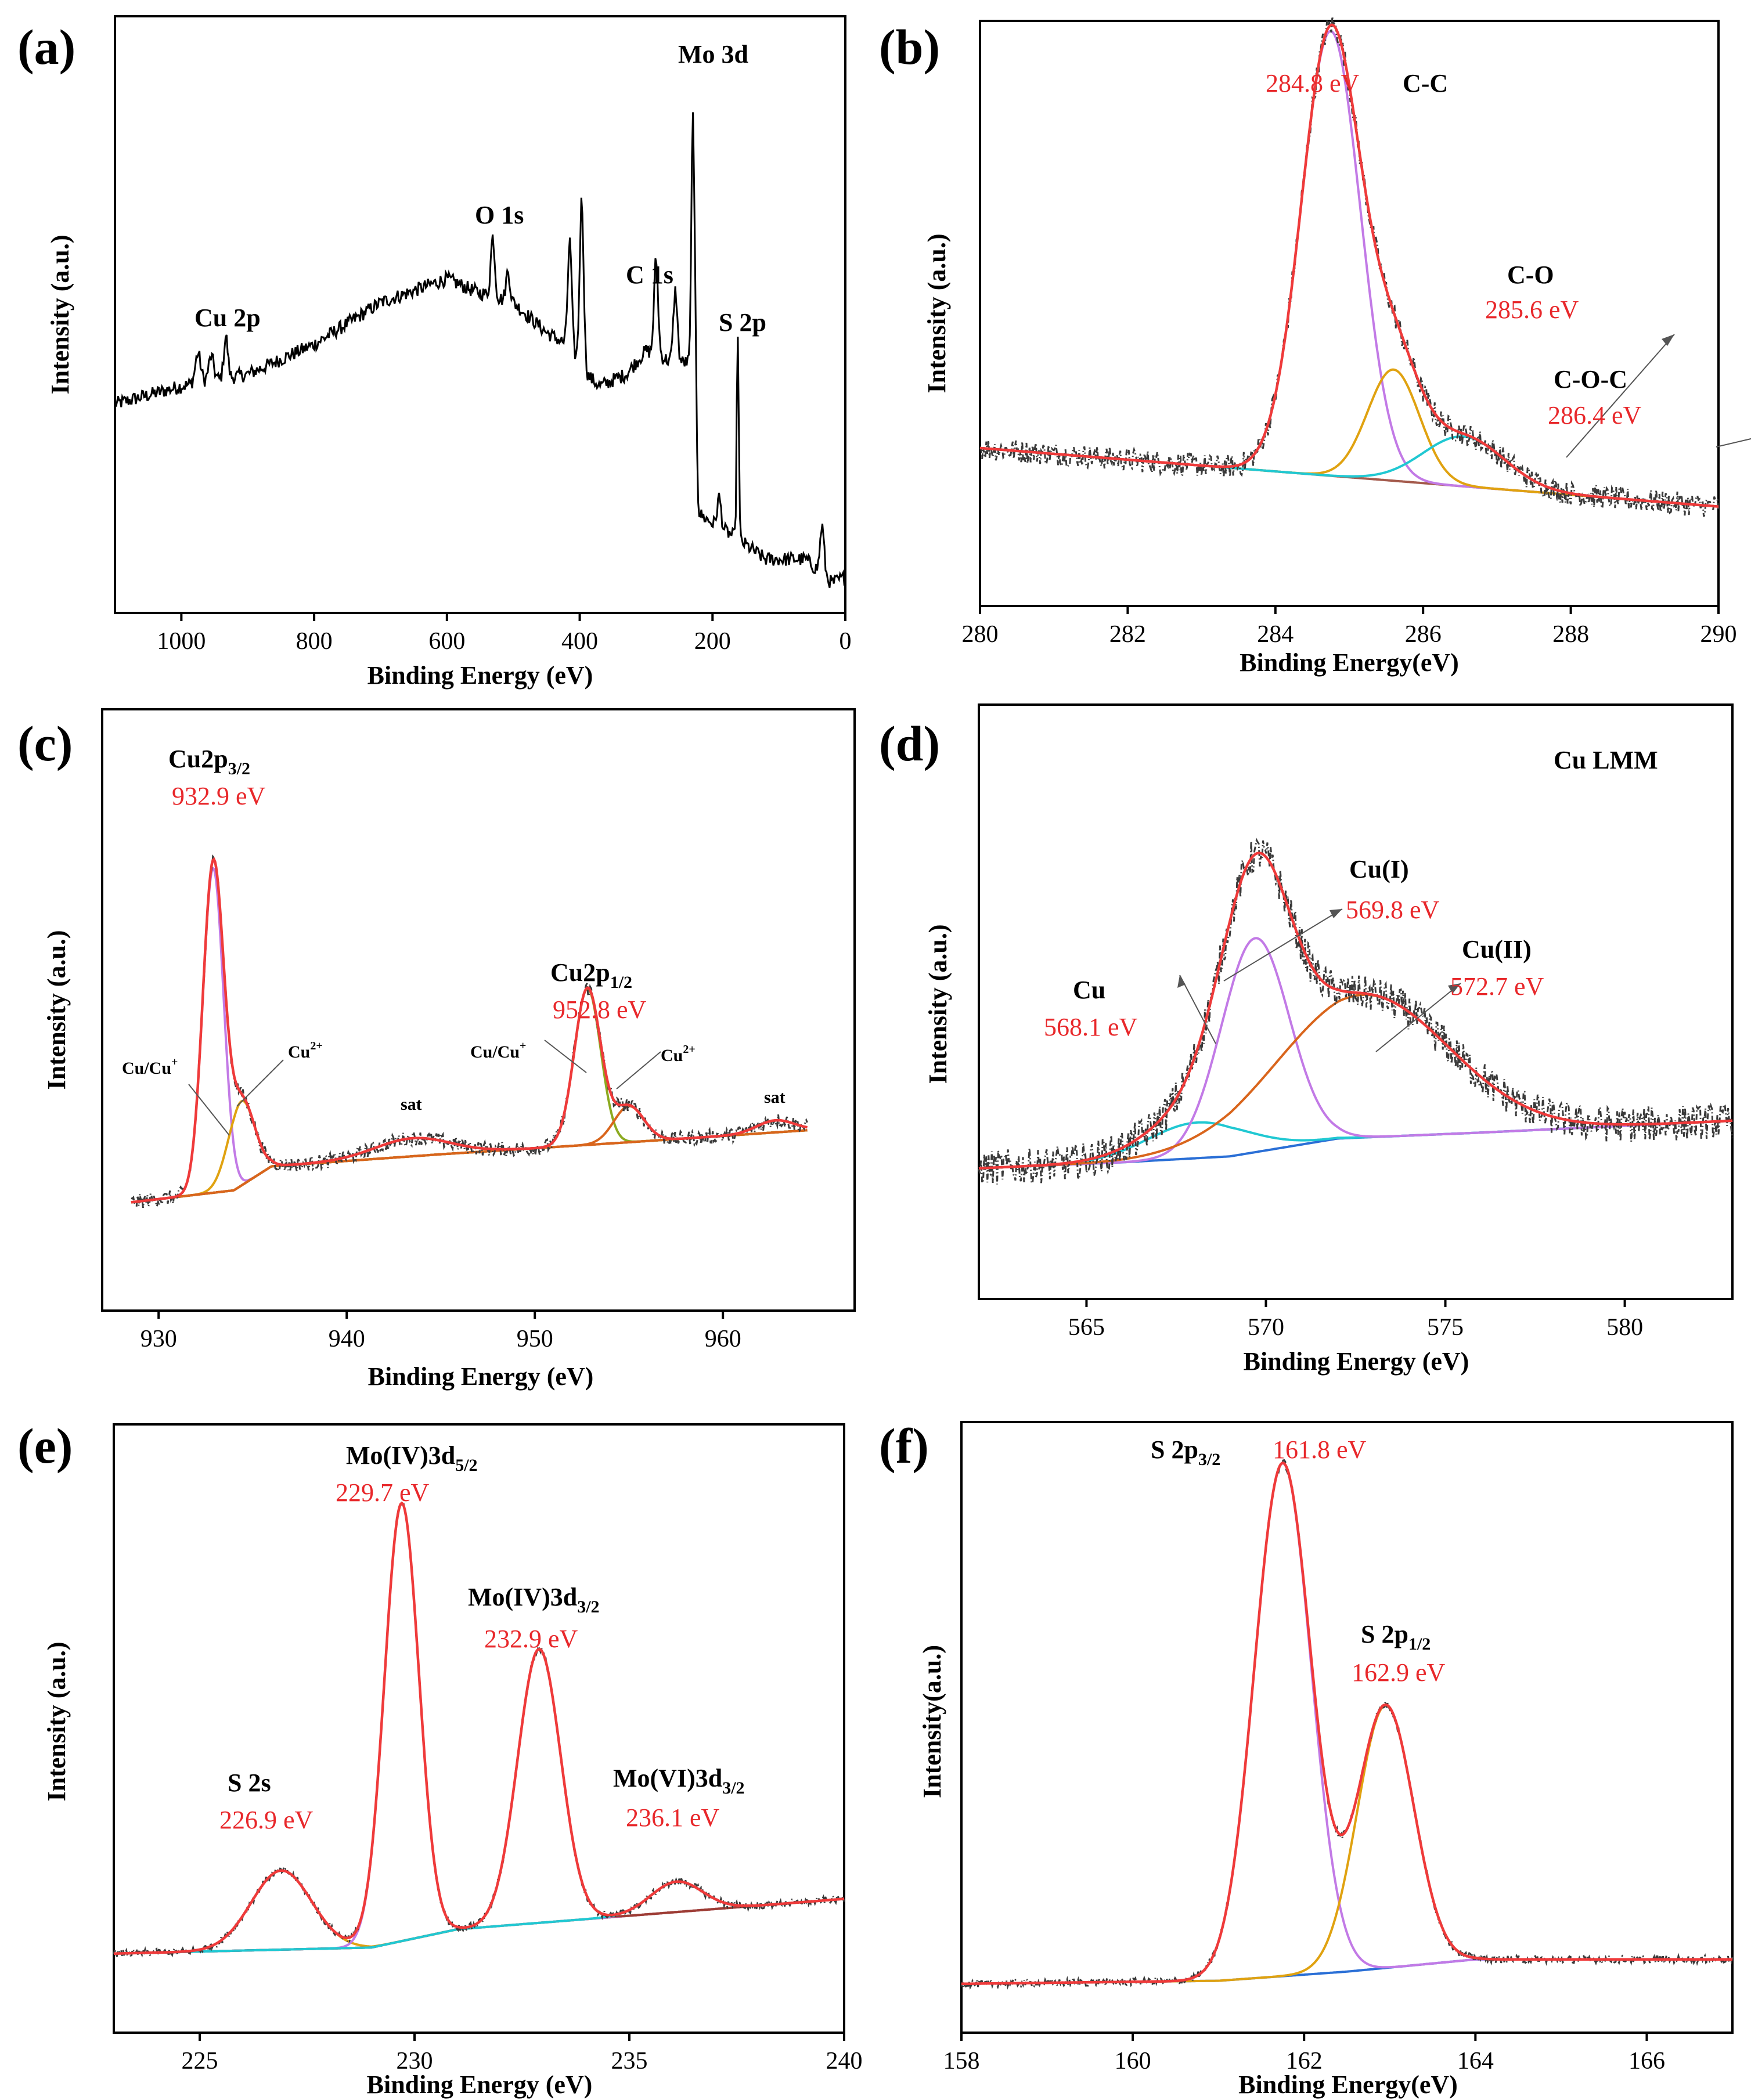  Describe the element at coordinates (347, 1339) in the screenshot. I see `x-tick-label: 940` at that location.